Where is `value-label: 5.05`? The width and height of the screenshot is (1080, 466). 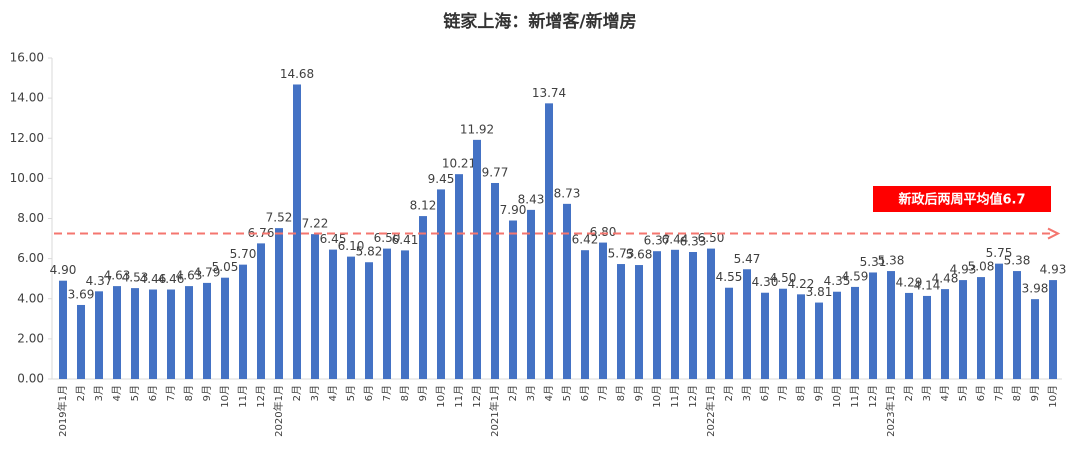 value-label: 5.05 is located at coordinates (225, 267).